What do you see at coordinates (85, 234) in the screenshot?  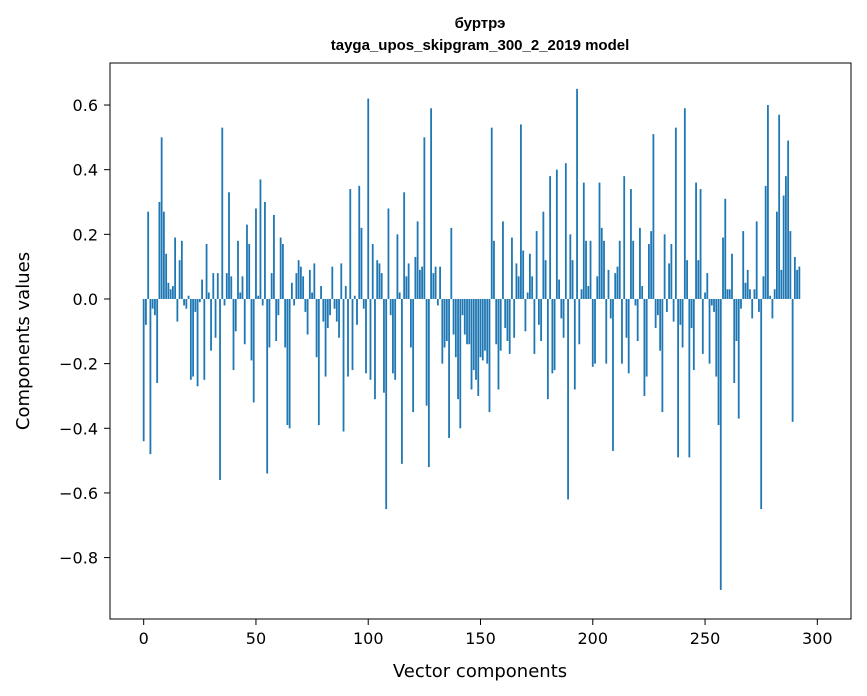 I see `y-tick-label: 0.2` at bounding box center [85, 234].